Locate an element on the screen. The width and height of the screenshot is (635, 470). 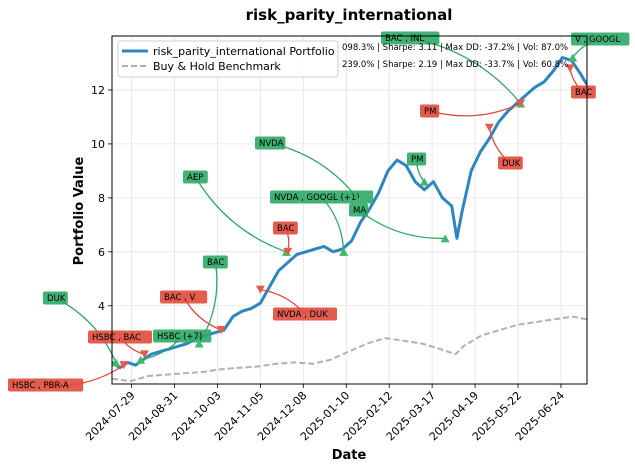
y-tick-label: 12 is located at coordinates (98, 90).